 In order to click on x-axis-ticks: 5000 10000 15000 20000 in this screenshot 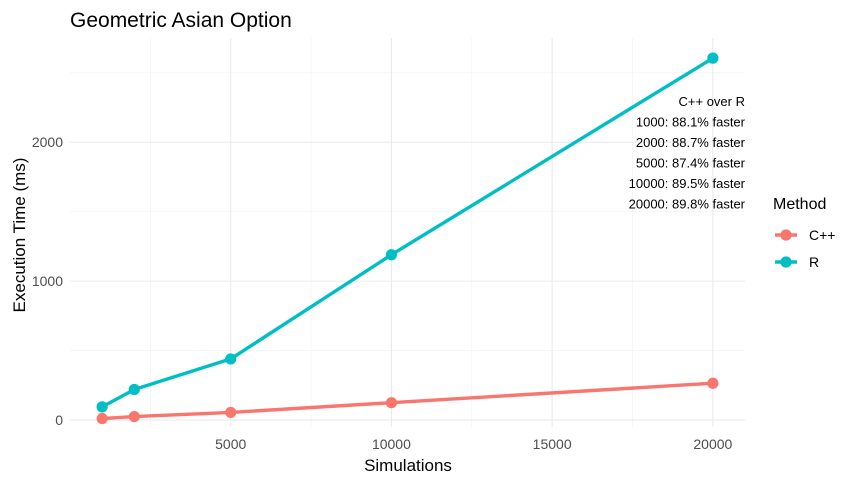, I will do `click(473, 444)`.